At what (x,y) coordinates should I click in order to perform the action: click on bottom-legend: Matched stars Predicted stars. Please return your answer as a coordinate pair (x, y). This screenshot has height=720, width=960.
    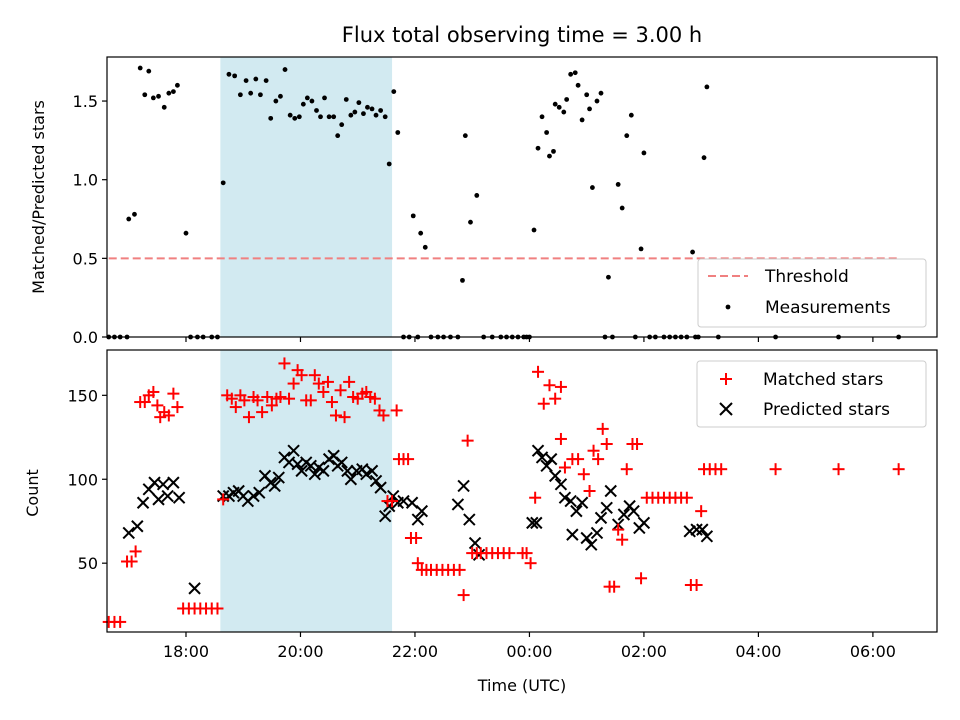
    Looking at the image, I should click on (811, 394).